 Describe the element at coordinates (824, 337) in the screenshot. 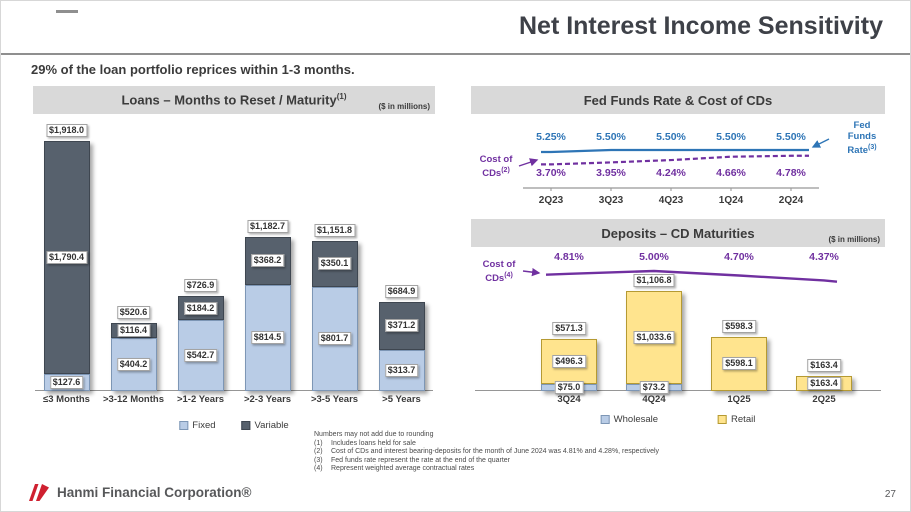

I see `dep-column: $163.4 $163.4 2Q25` at that location.